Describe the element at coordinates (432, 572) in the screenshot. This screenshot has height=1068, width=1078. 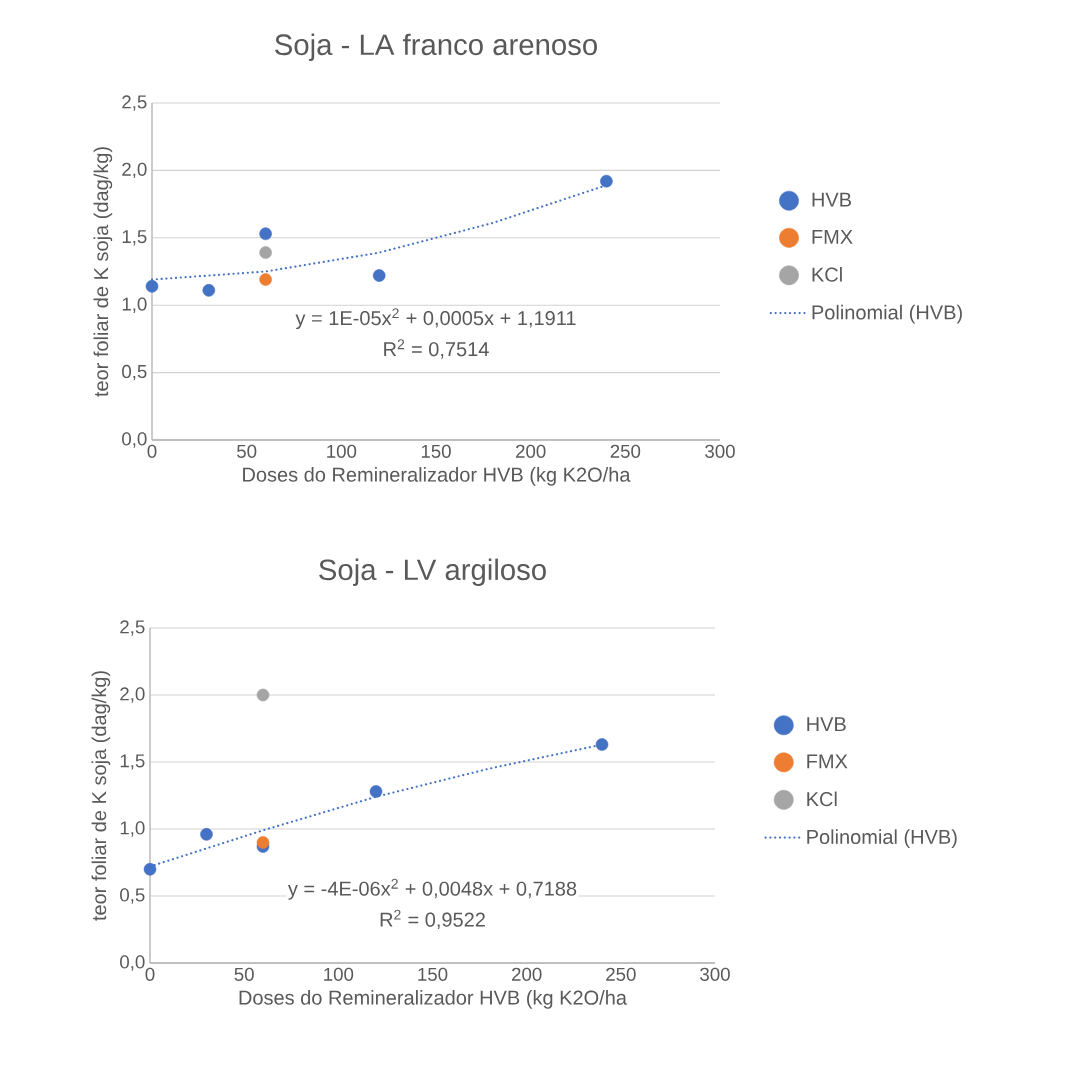
I see `chart-title: Soja - LV argiloso` at that location.